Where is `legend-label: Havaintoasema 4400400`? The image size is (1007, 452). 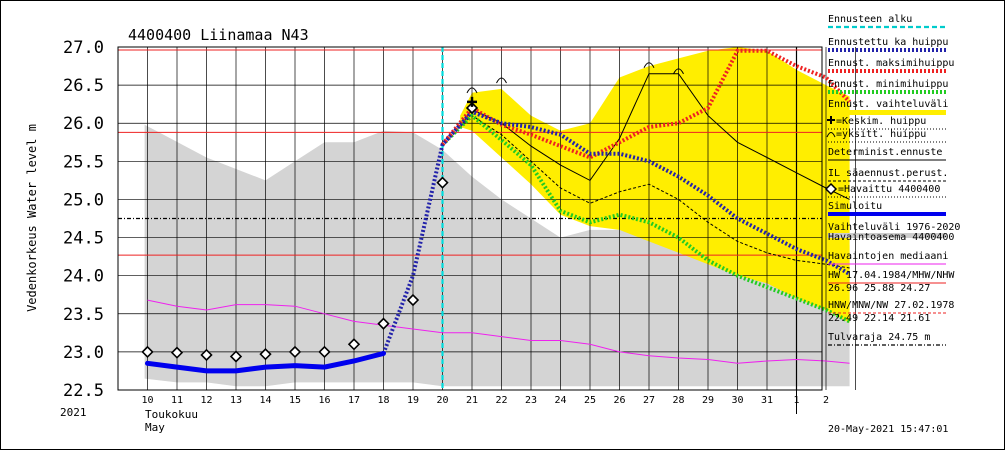
legend-label: Havaintoasema 4400400 is located at coordinates (891, 237).